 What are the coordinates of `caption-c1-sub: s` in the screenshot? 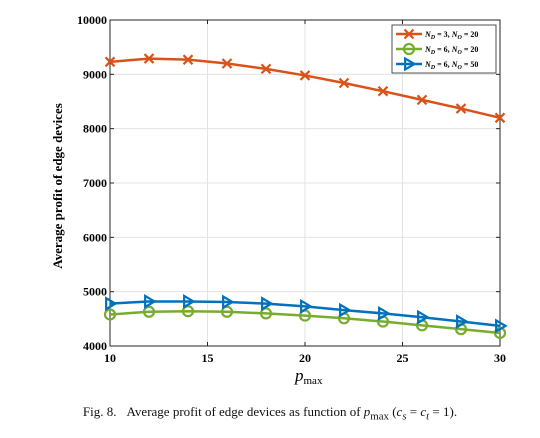 It's located at (404, 416).